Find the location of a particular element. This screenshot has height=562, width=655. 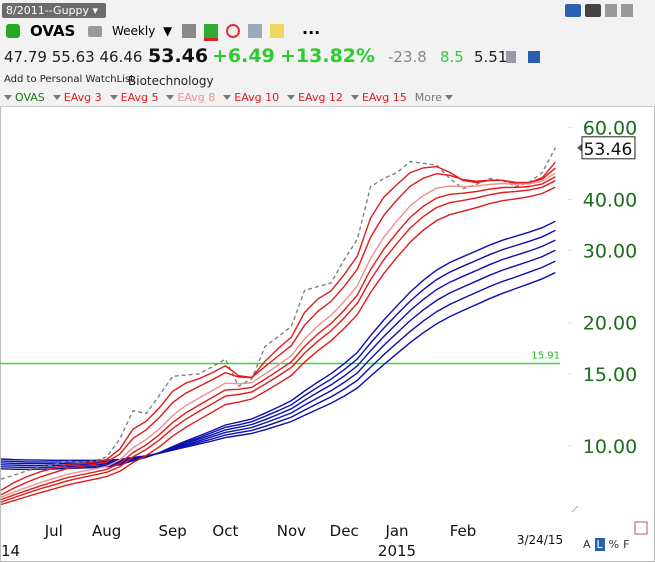

window-controls is located at coordinates (607, 11).